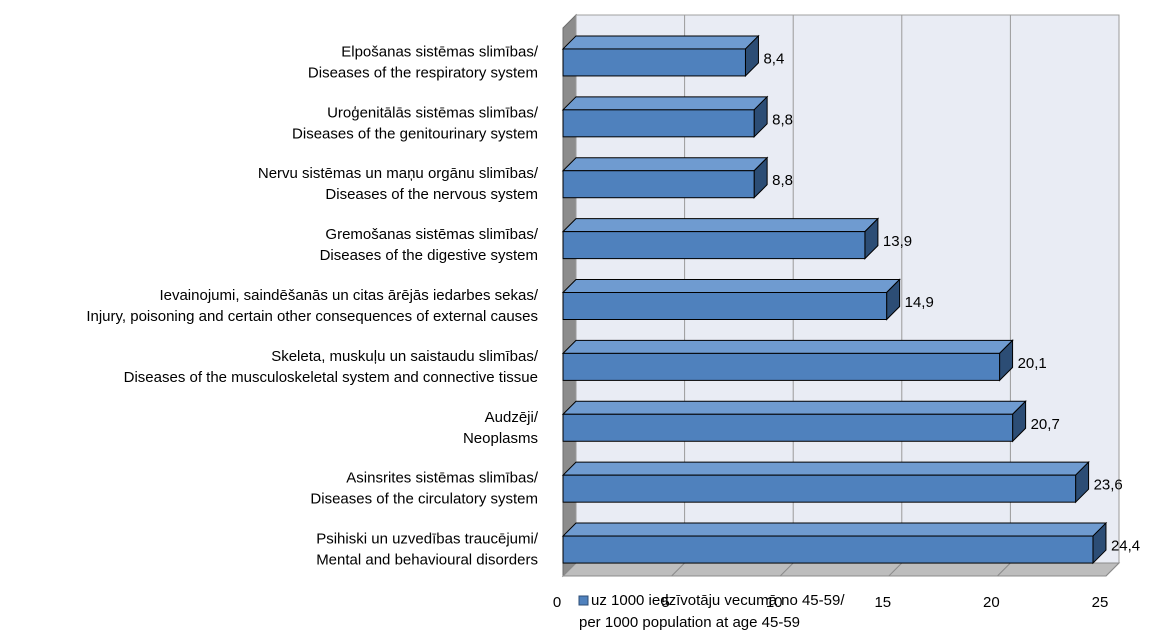 The height and width of the screenshot is (637, 1150). I want to click on category-label: Diseases of the genitourinary system, so click(415, 133).